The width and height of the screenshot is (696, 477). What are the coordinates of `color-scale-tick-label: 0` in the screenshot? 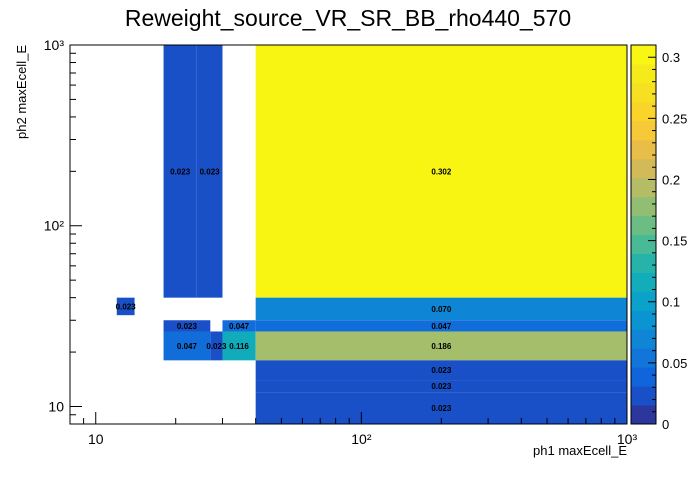 It's located at (665, 424).